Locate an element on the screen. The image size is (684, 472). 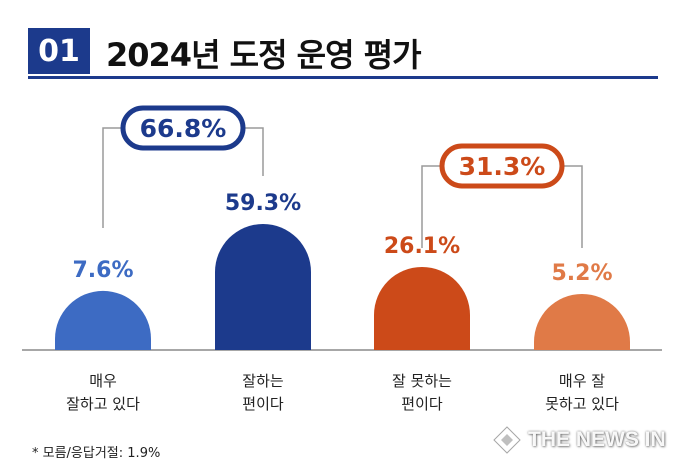
value-label-4: 5.2% is located at coordinates (581, 273).